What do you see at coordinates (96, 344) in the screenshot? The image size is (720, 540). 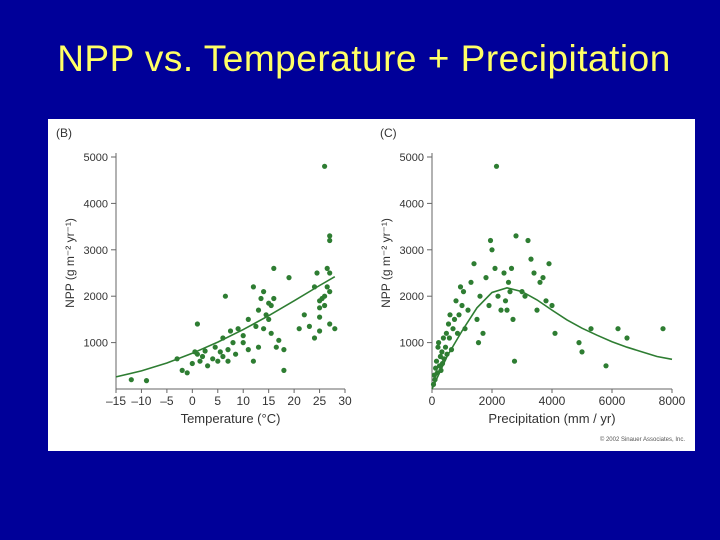 I see `y-tick-label-b: 1000` at bounding box center [96, 344].